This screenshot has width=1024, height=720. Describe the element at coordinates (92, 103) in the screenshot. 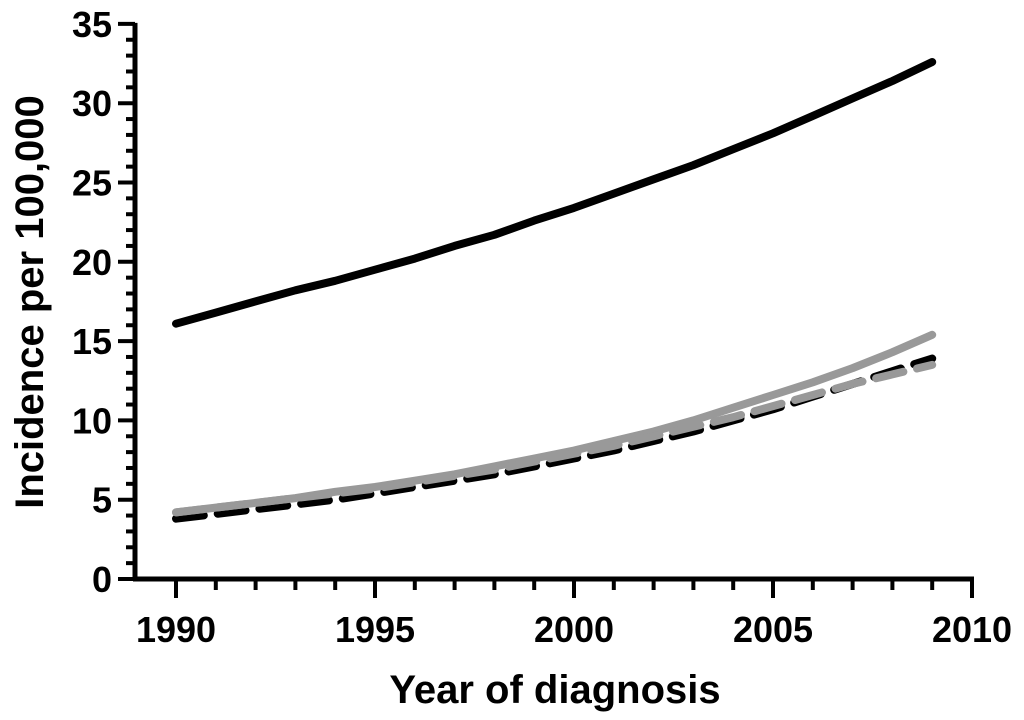

I see `y-tick-label: 30` at that location.